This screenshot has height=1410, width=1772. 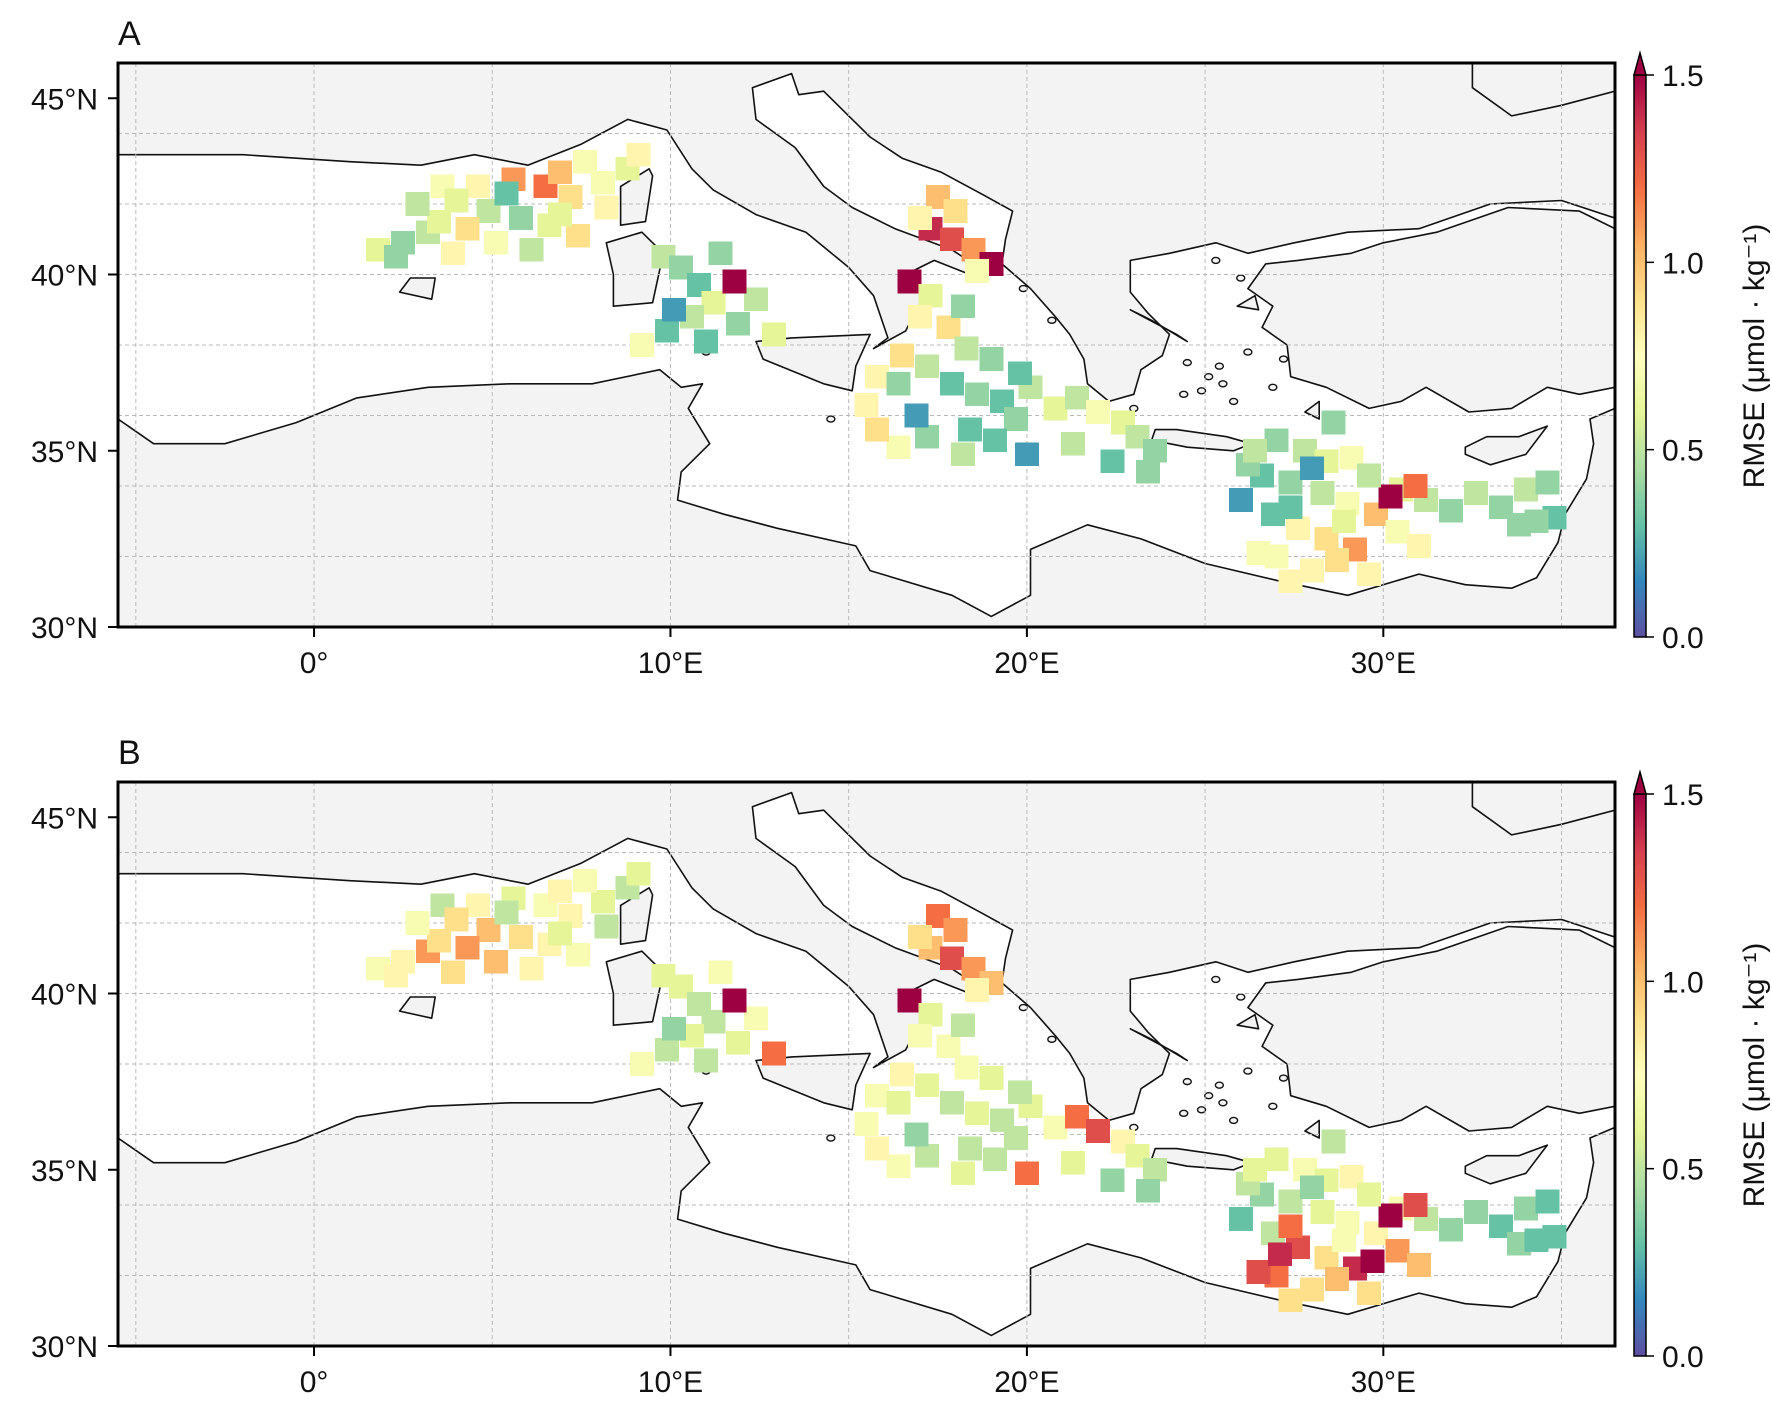 I want to click on land-euboea, so click(x=1159, y=1045).